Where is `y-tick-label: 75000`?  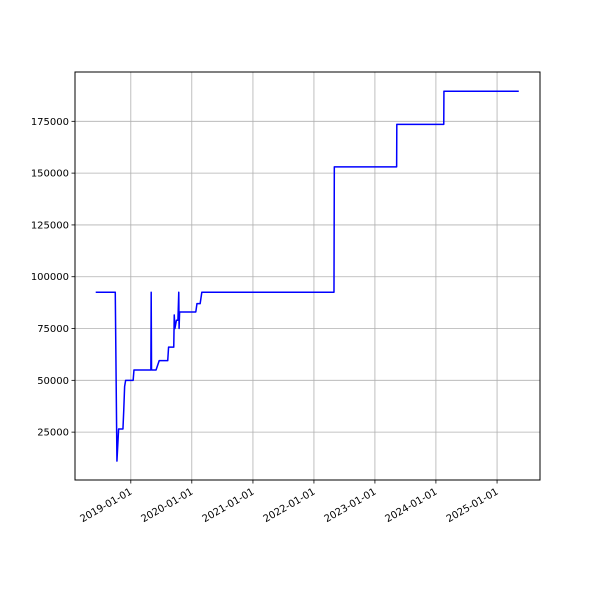
y-tick-label: 75000 is located at coordinates (53, 329).